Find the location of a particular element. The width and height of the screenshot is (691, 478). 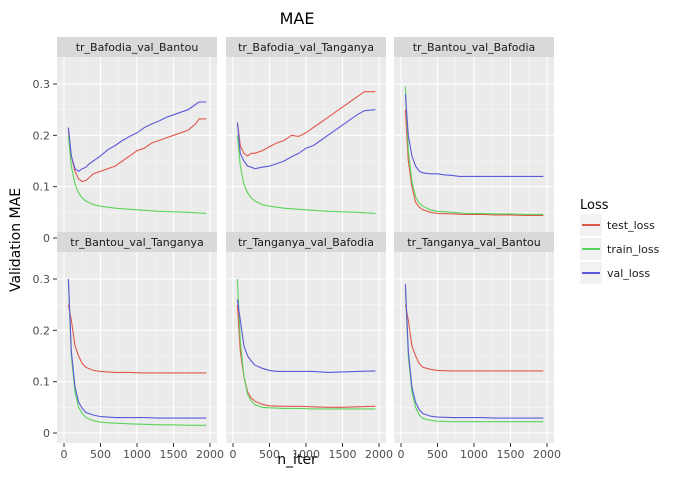

facet-strip-label: tr_Tanganya_val_Bantou is located at coordinates (473, 242).